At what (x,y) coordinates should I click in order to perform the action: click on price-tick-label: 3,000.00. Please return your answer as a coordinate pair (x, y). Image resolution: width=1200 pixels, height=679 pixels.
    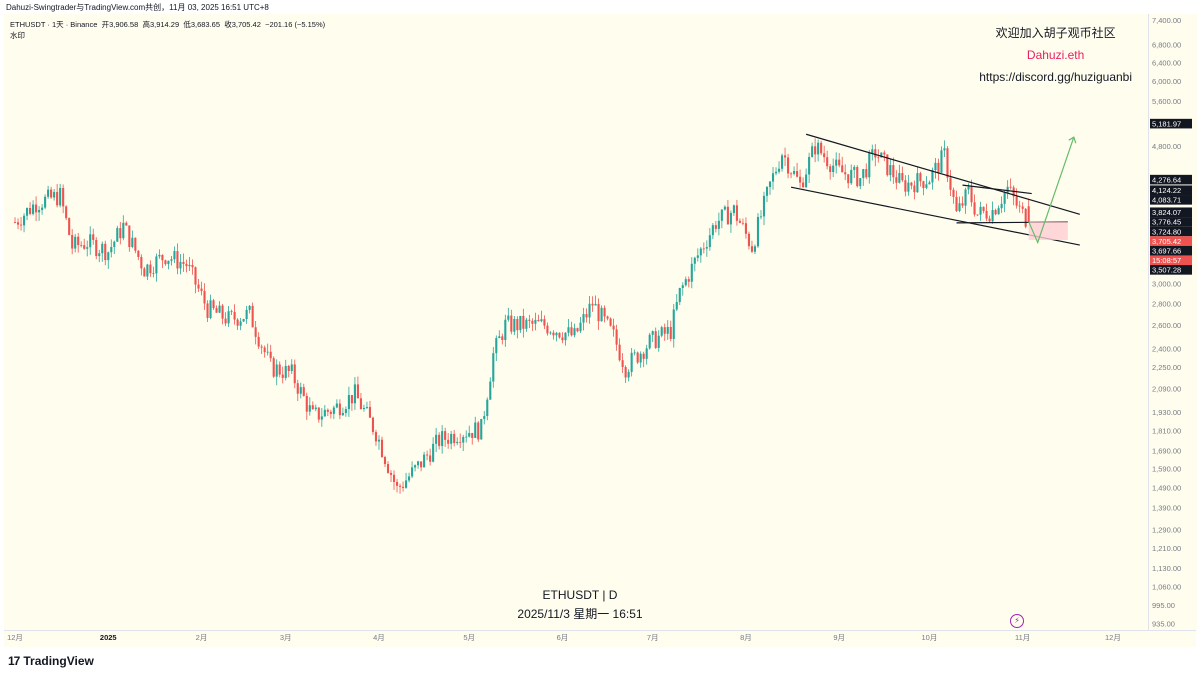
    Looking at the image, I should click on (1166, 283).